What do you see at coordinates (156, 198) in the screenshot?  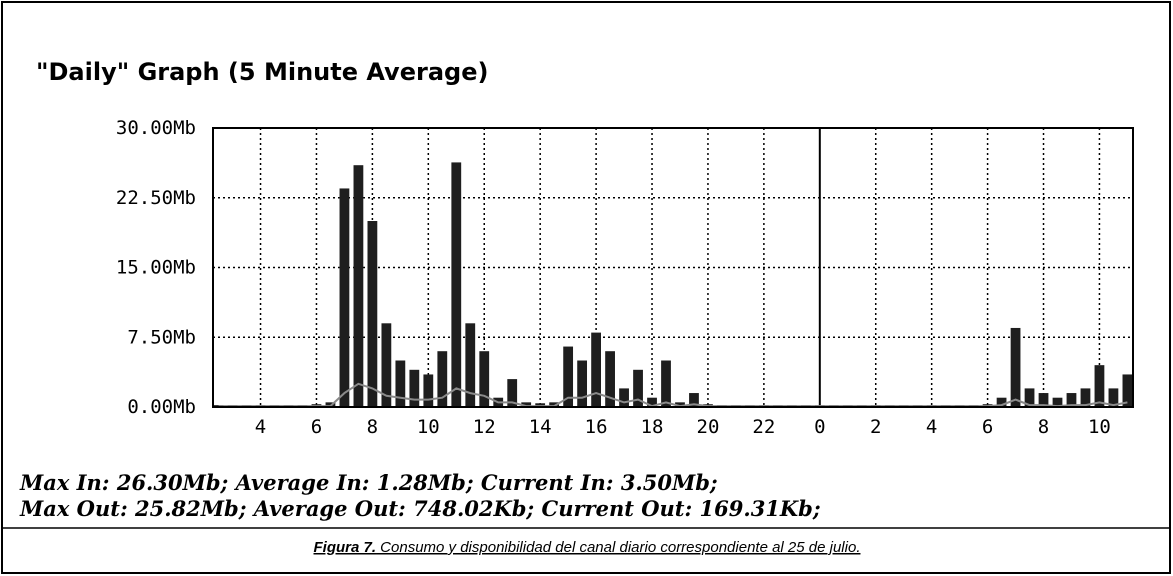 I see `y-tick-label: 22.50Mb` at bounding box center [156, 198].